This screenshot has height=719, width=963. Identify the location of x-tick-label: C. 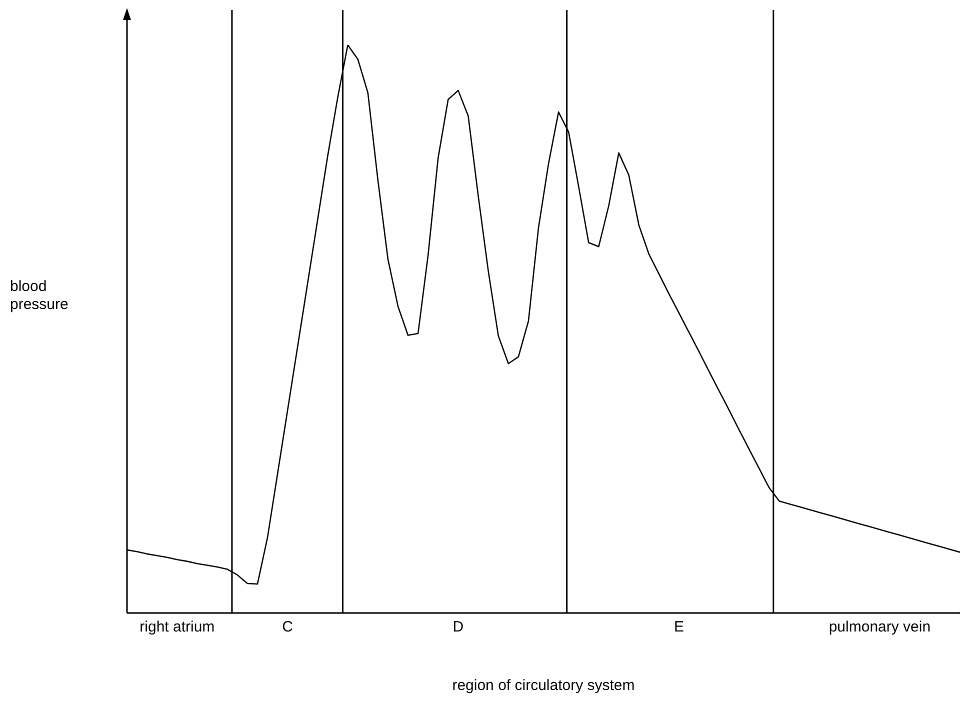
(288, 627).